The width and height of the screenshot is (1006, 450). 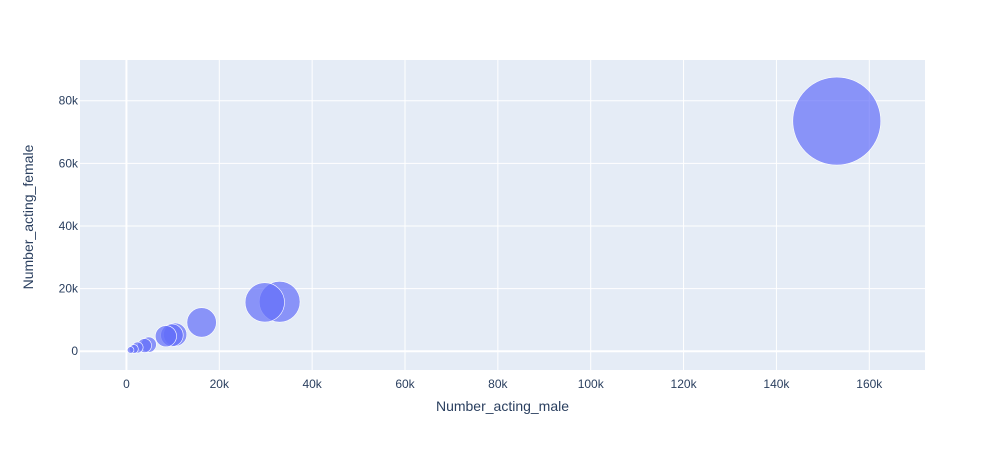 I want to click on y-tick-label: 80k, so click(x=69, y=101).